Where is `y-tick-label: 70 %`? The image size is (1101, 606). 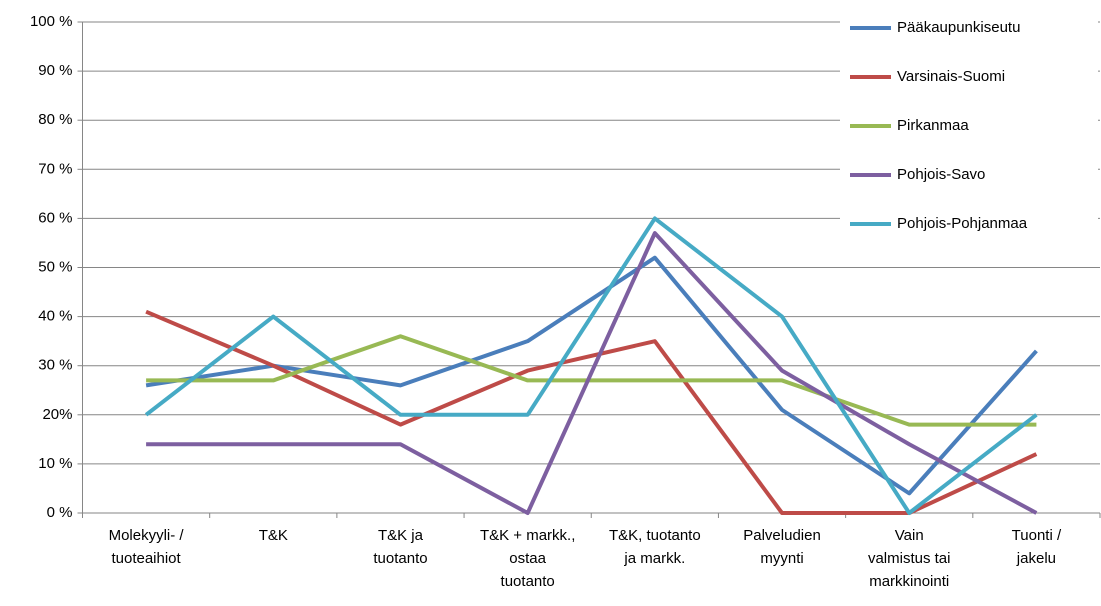
y-tick-label: 70 % is located at coordinates (55, 168).